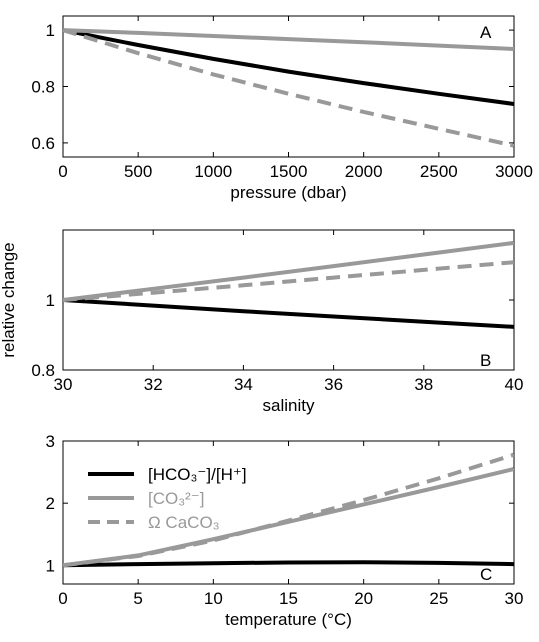 The image size is (539, 642). What do you see at coordinates (213, 171) in the screenshot?
I see `x-tick-label: 1000` at bounding box center [213, 171].